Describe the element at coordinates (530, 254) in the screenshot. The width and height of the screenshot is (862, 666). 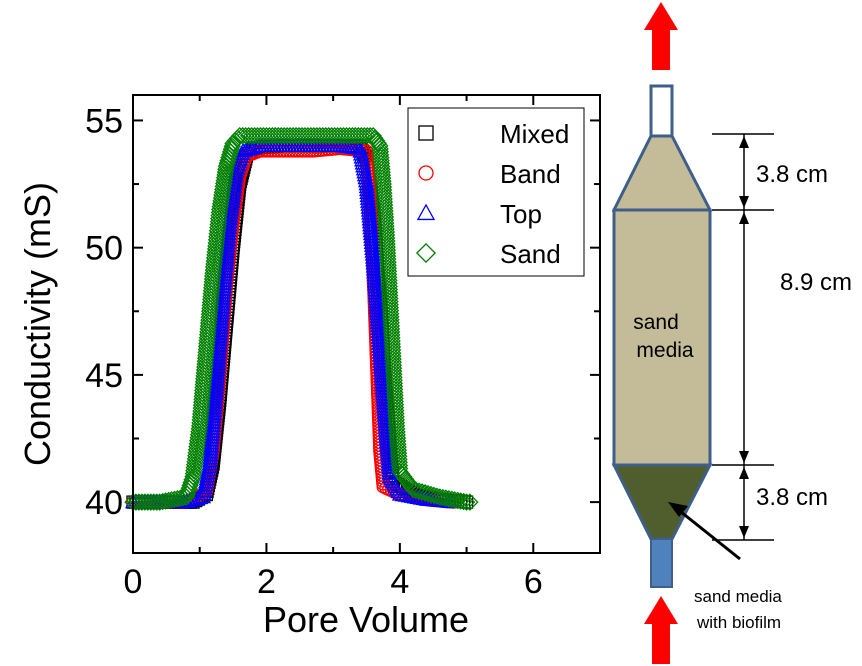
I see `legend-label-sand: Sand` at that location.